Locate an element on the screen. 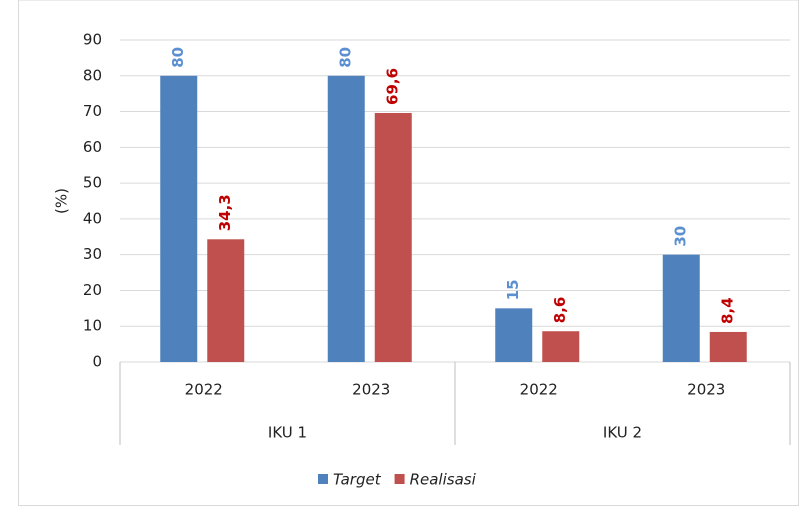 The height and width of the screenshot is (506, 803). y-tick-label: 0 is located at coordinates (97, 362).